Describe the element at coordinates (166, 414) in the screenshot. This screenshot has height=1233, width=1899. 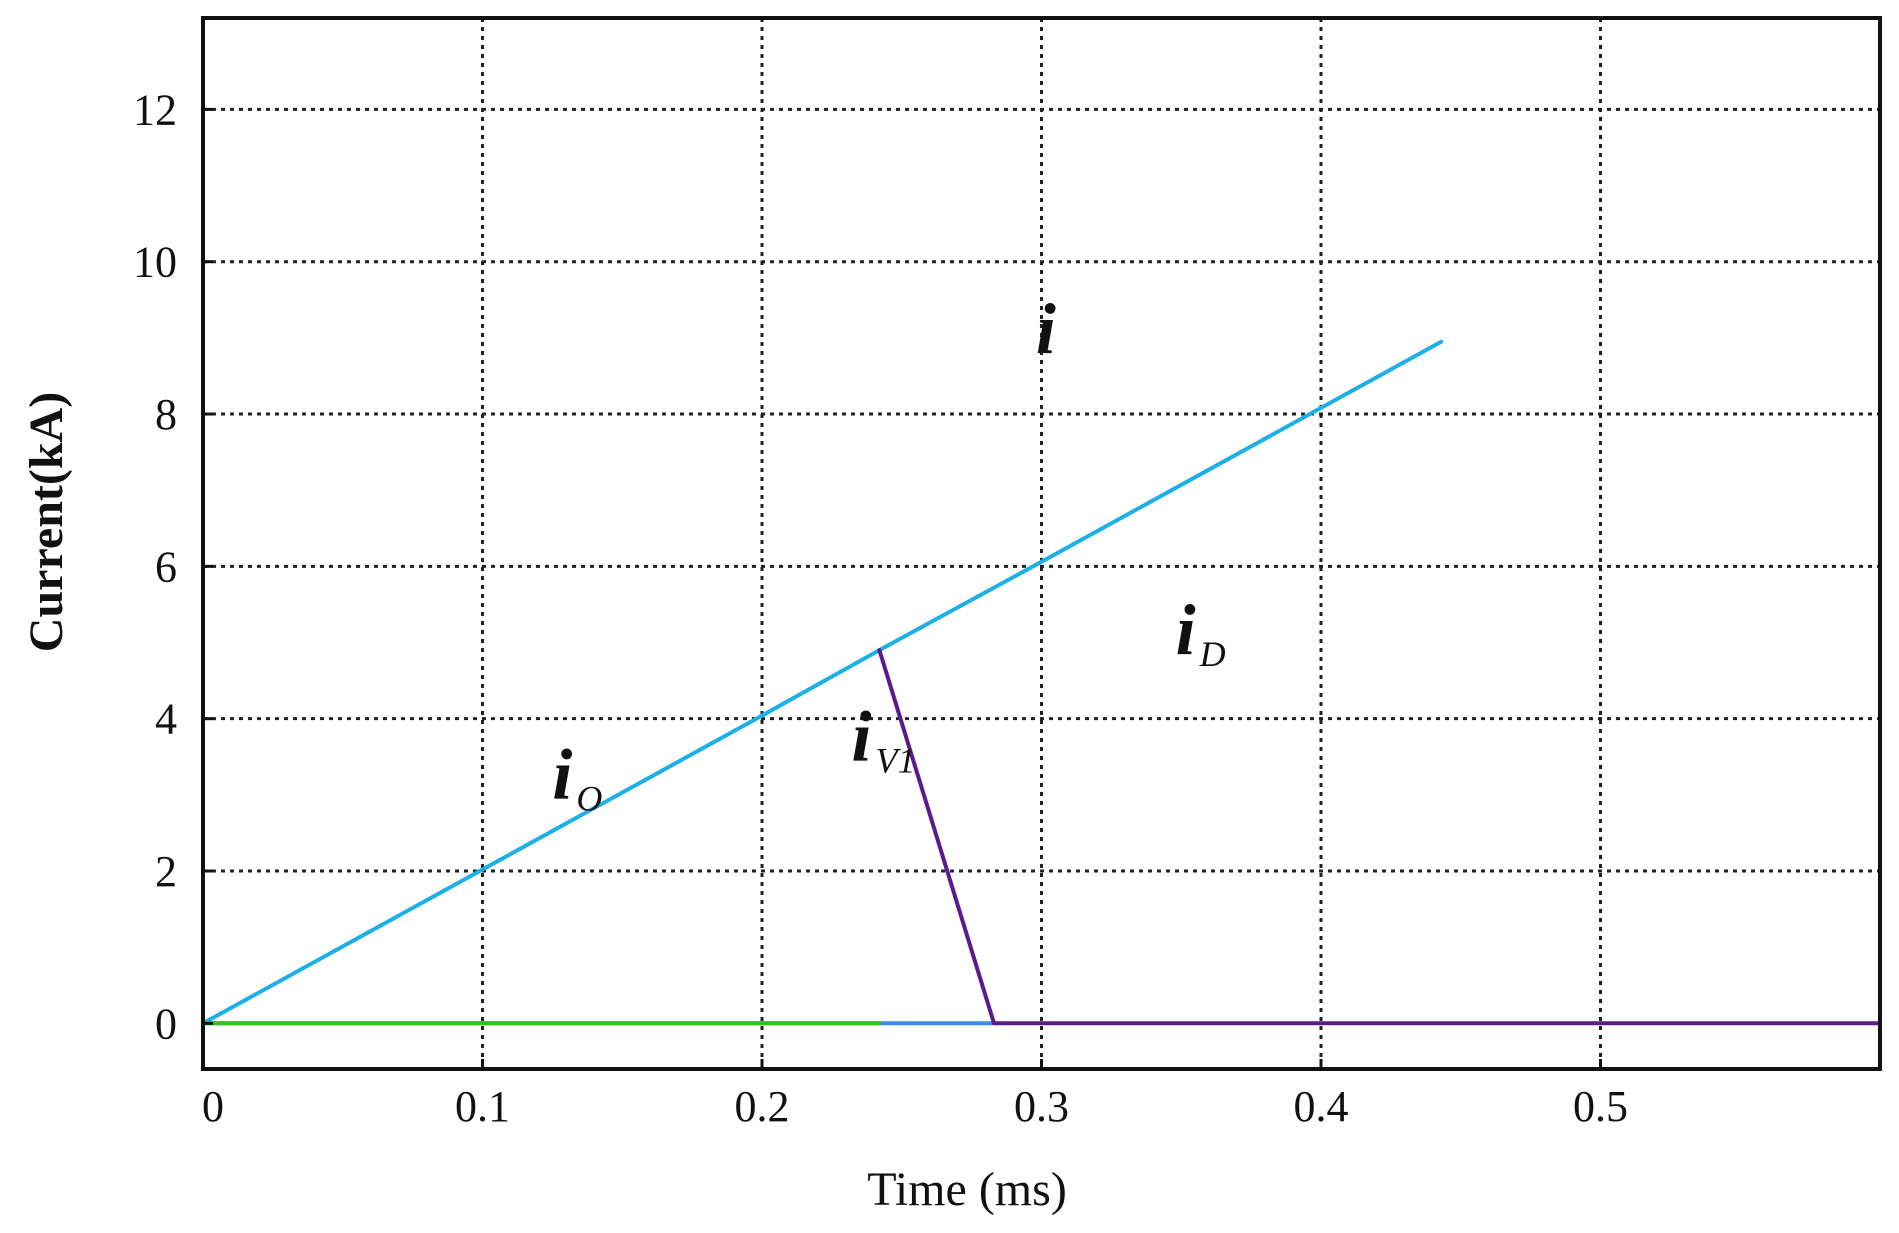
I see `y-tick-label: 8` at that location.